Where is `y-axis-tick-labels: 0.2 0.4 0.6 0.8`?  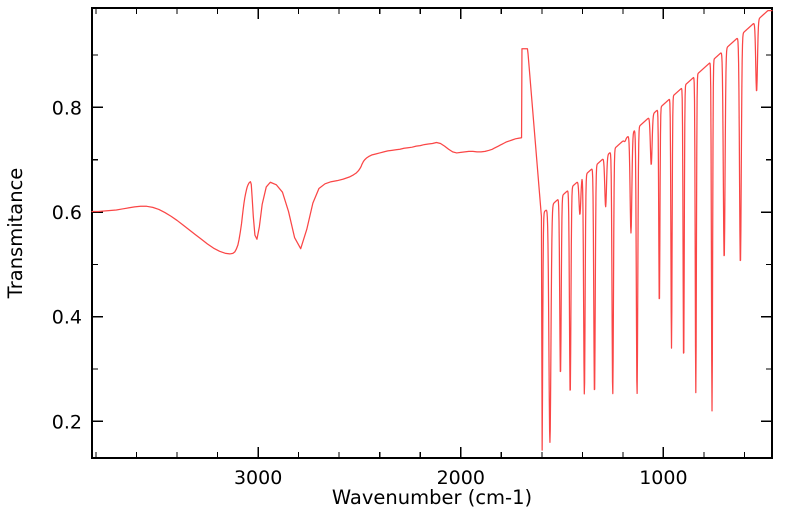
y-axis-tick-labels: 0.2 0.4 0.6 0.8 is located at coordinates (67, 265).